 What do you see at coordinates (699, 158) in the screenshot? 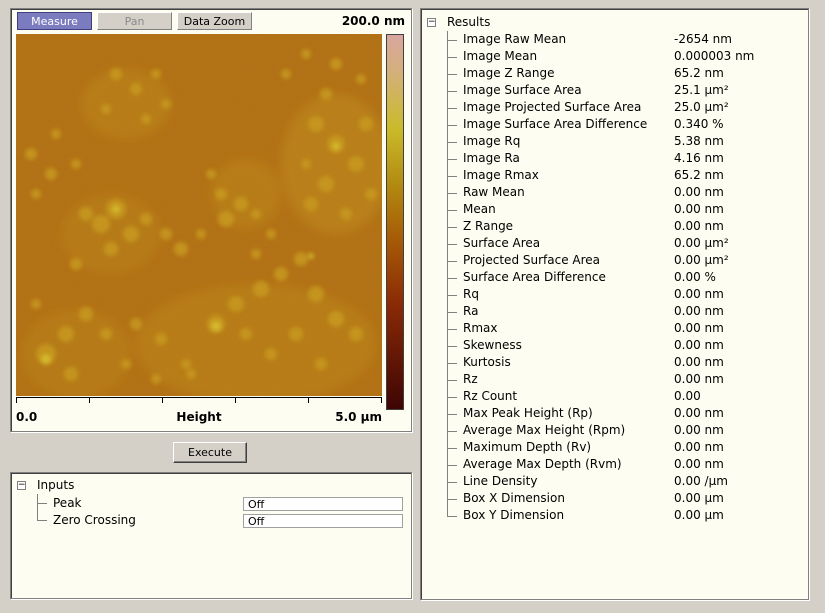
I see `result-value: 4.16 nm` at bounding box center [699, 158].